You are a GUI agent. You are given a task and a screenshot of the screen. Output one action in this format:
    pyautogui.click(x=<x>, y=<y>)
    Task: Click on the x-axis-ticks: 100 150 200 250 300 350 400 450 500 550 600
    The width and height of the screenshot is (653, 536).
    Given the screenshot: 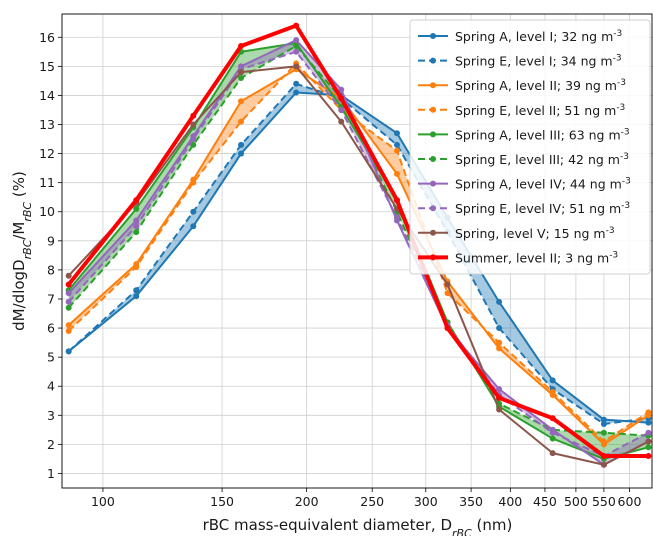 What is the action you would take?
    pyautogui.click(x=366, y=498)
    